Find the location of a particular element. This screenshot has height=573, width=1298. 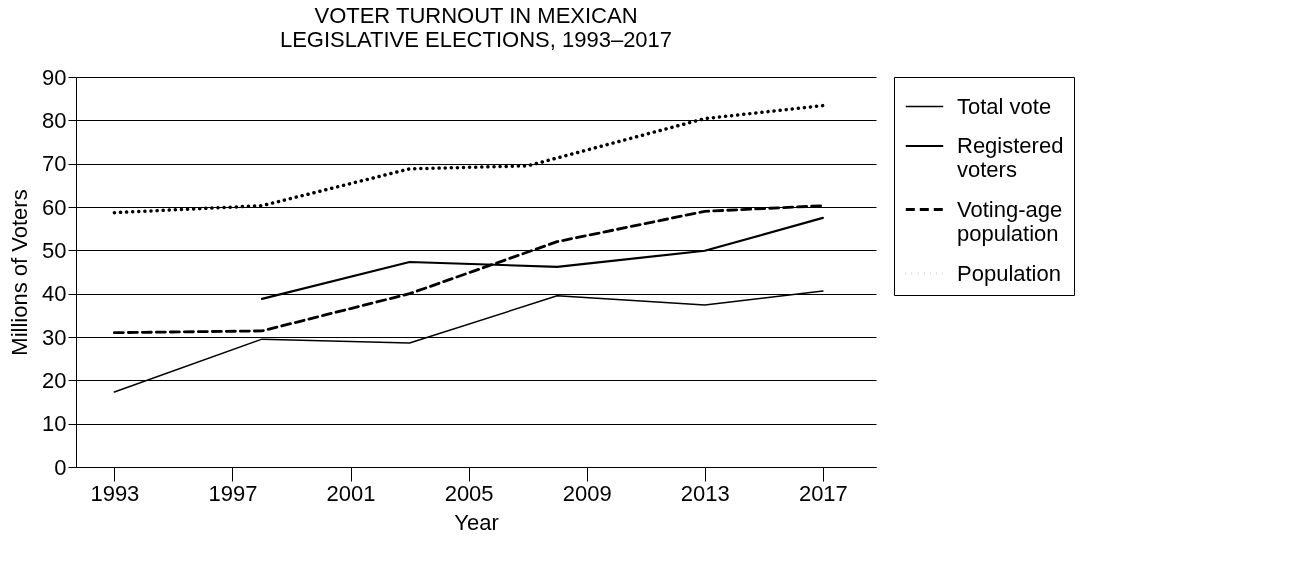

x-tick-label: 2005 is located at coordinates (469, 493).